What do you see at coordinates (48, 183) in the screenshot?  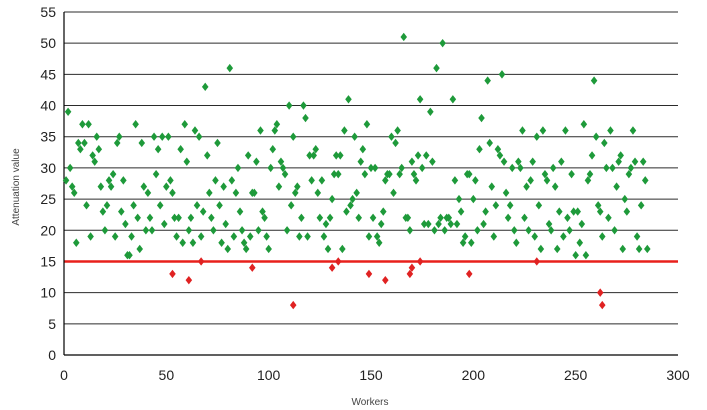 I see `y-tick-labels: 0 5 10 15 20 25 30 35 40 45 50 55` at bounding box center [48, 183].